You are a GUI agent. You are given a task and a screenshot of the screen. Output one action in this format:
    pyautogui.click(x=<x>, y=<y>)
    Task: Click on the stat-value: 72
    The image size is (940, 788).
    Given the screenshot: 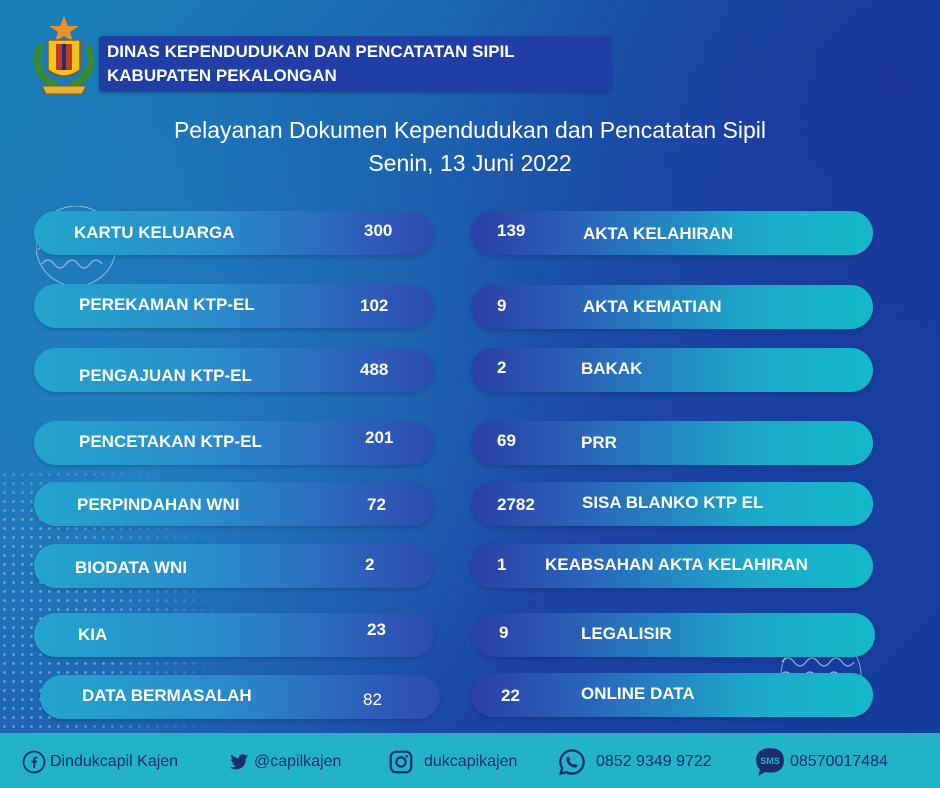 What is the action you would take?
    pyautogui.click(x=376, y=504)
    